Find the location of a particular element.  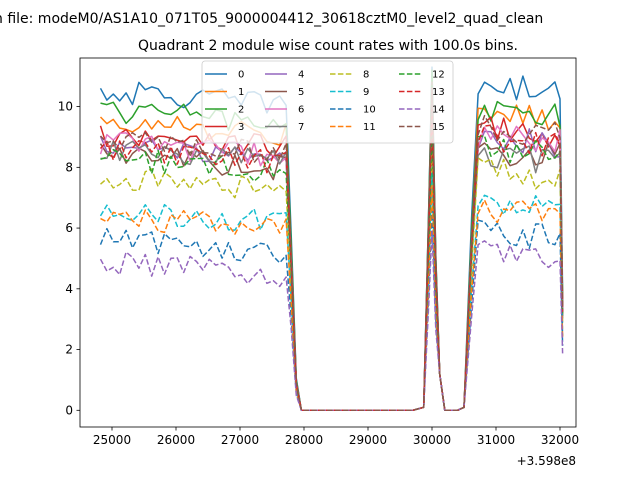

y-tick-label: 0 is located at coordinates (69, 410).